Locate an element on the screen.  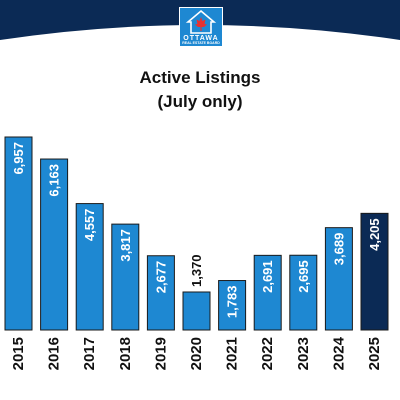
bar-2023 is located at coordinates (303, 292).